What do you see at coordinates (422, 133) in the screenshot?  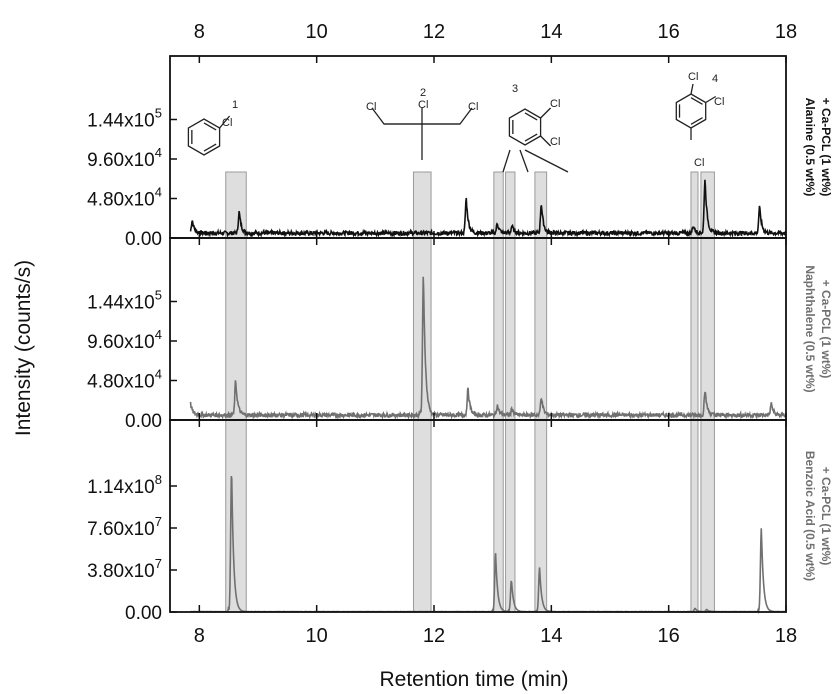 I see `compound-2-structure` at bounding box center [422, 133].